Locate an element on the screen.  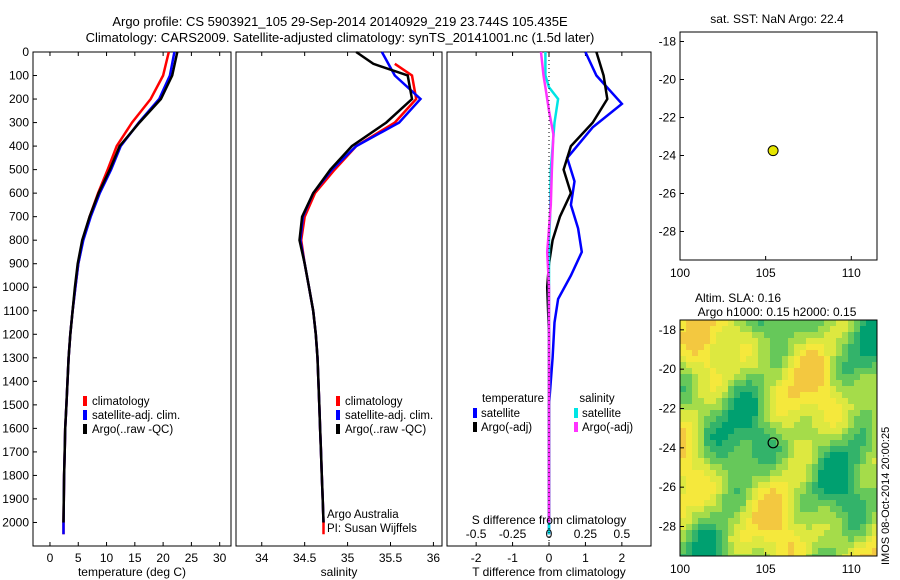
y-tick-label: 800 is located at coordinates (19, 240).